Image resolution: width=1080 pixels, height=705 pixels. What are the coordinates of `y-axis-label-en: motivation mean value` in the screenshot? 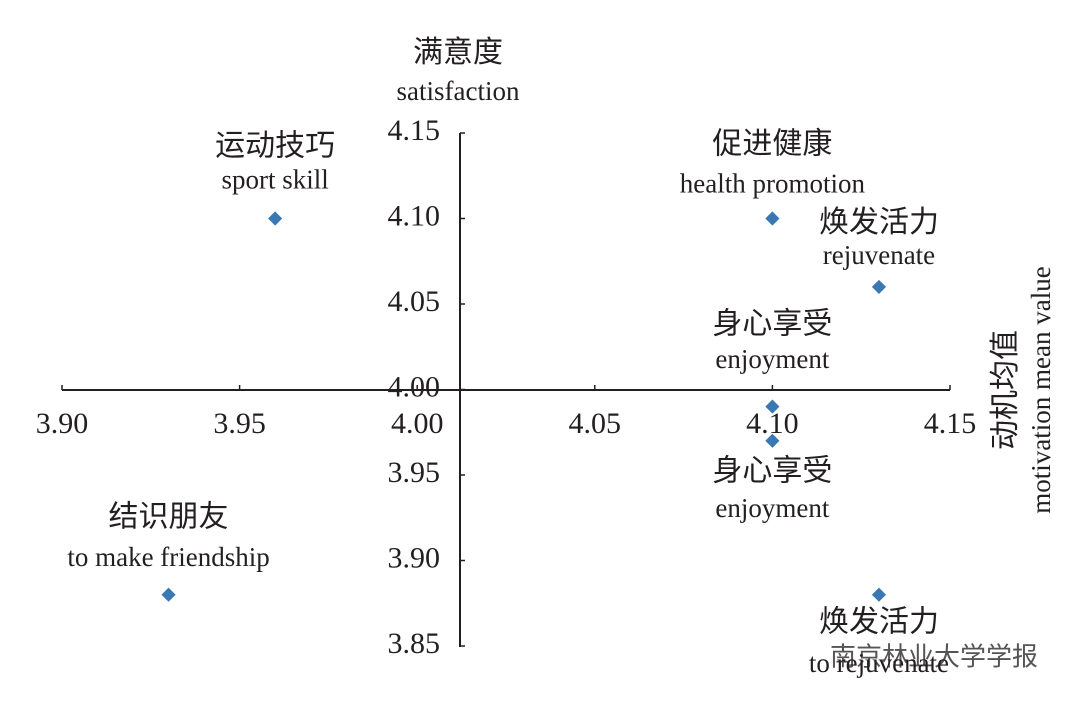 It's located at (1041, 389).